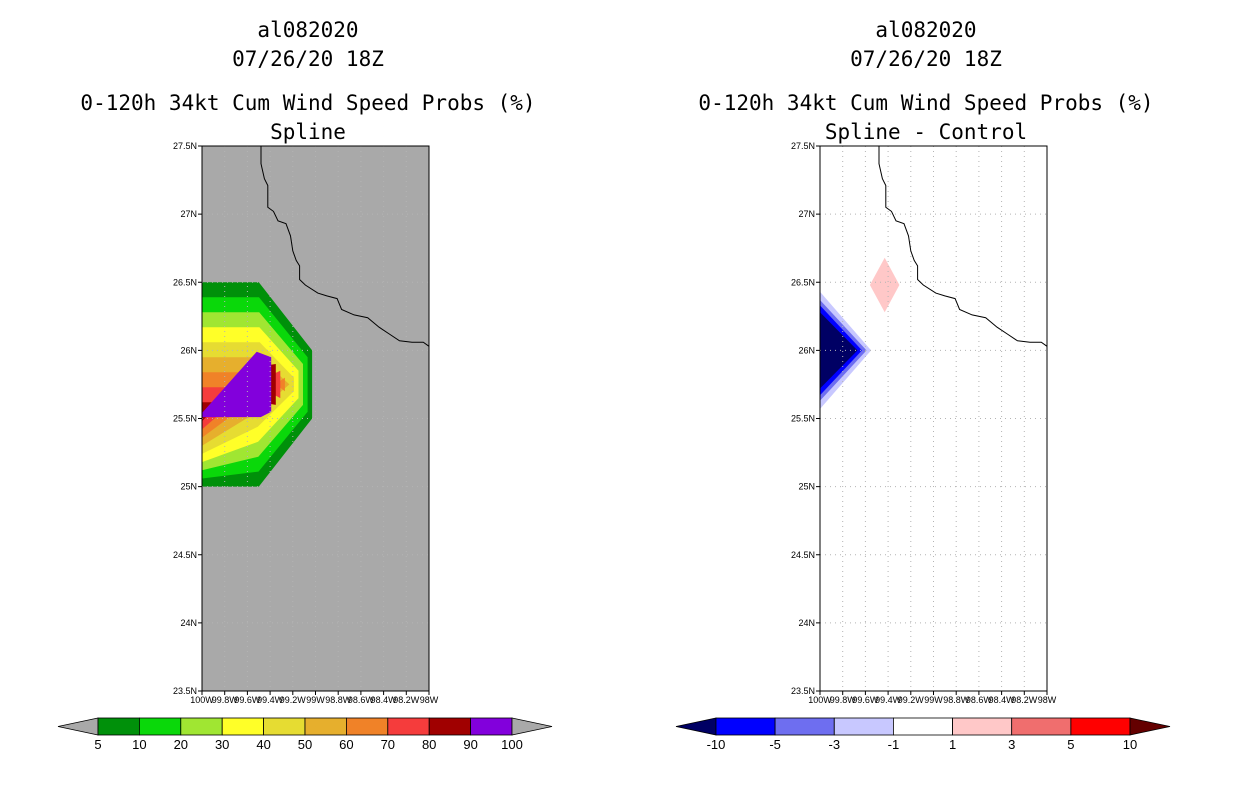 The width and height of the screenshot is (1236, 800). What do you see at coordinates (388, 744) in the screenshot?
I see `colorbar-label: 70` at bounding box center [388, 744].